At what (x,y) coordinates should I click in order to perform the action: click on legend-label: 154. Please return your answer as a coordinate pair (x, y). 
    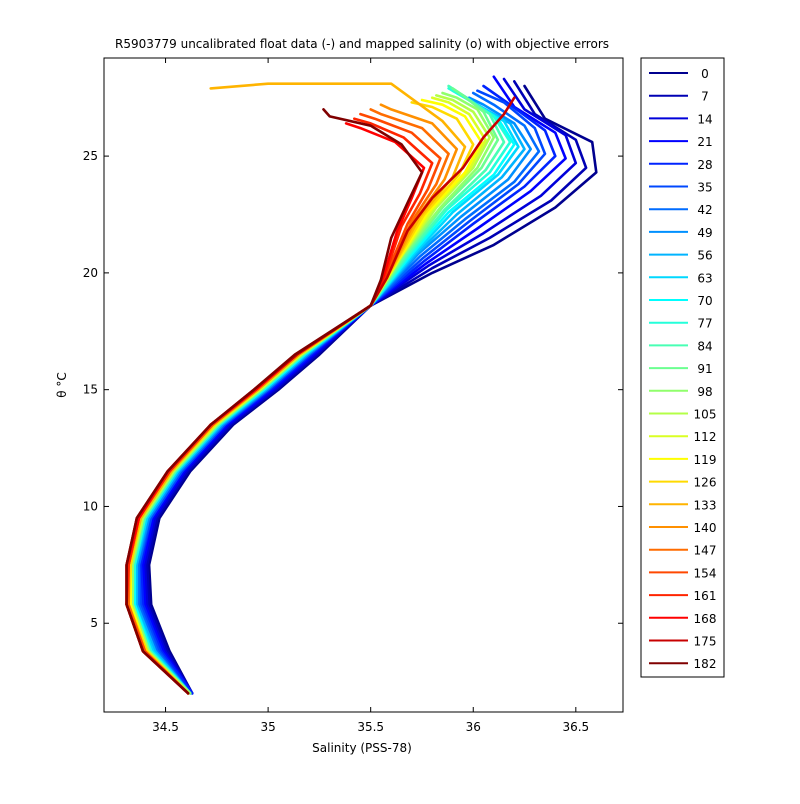
    Looking at the image, I should click on (705, 573).